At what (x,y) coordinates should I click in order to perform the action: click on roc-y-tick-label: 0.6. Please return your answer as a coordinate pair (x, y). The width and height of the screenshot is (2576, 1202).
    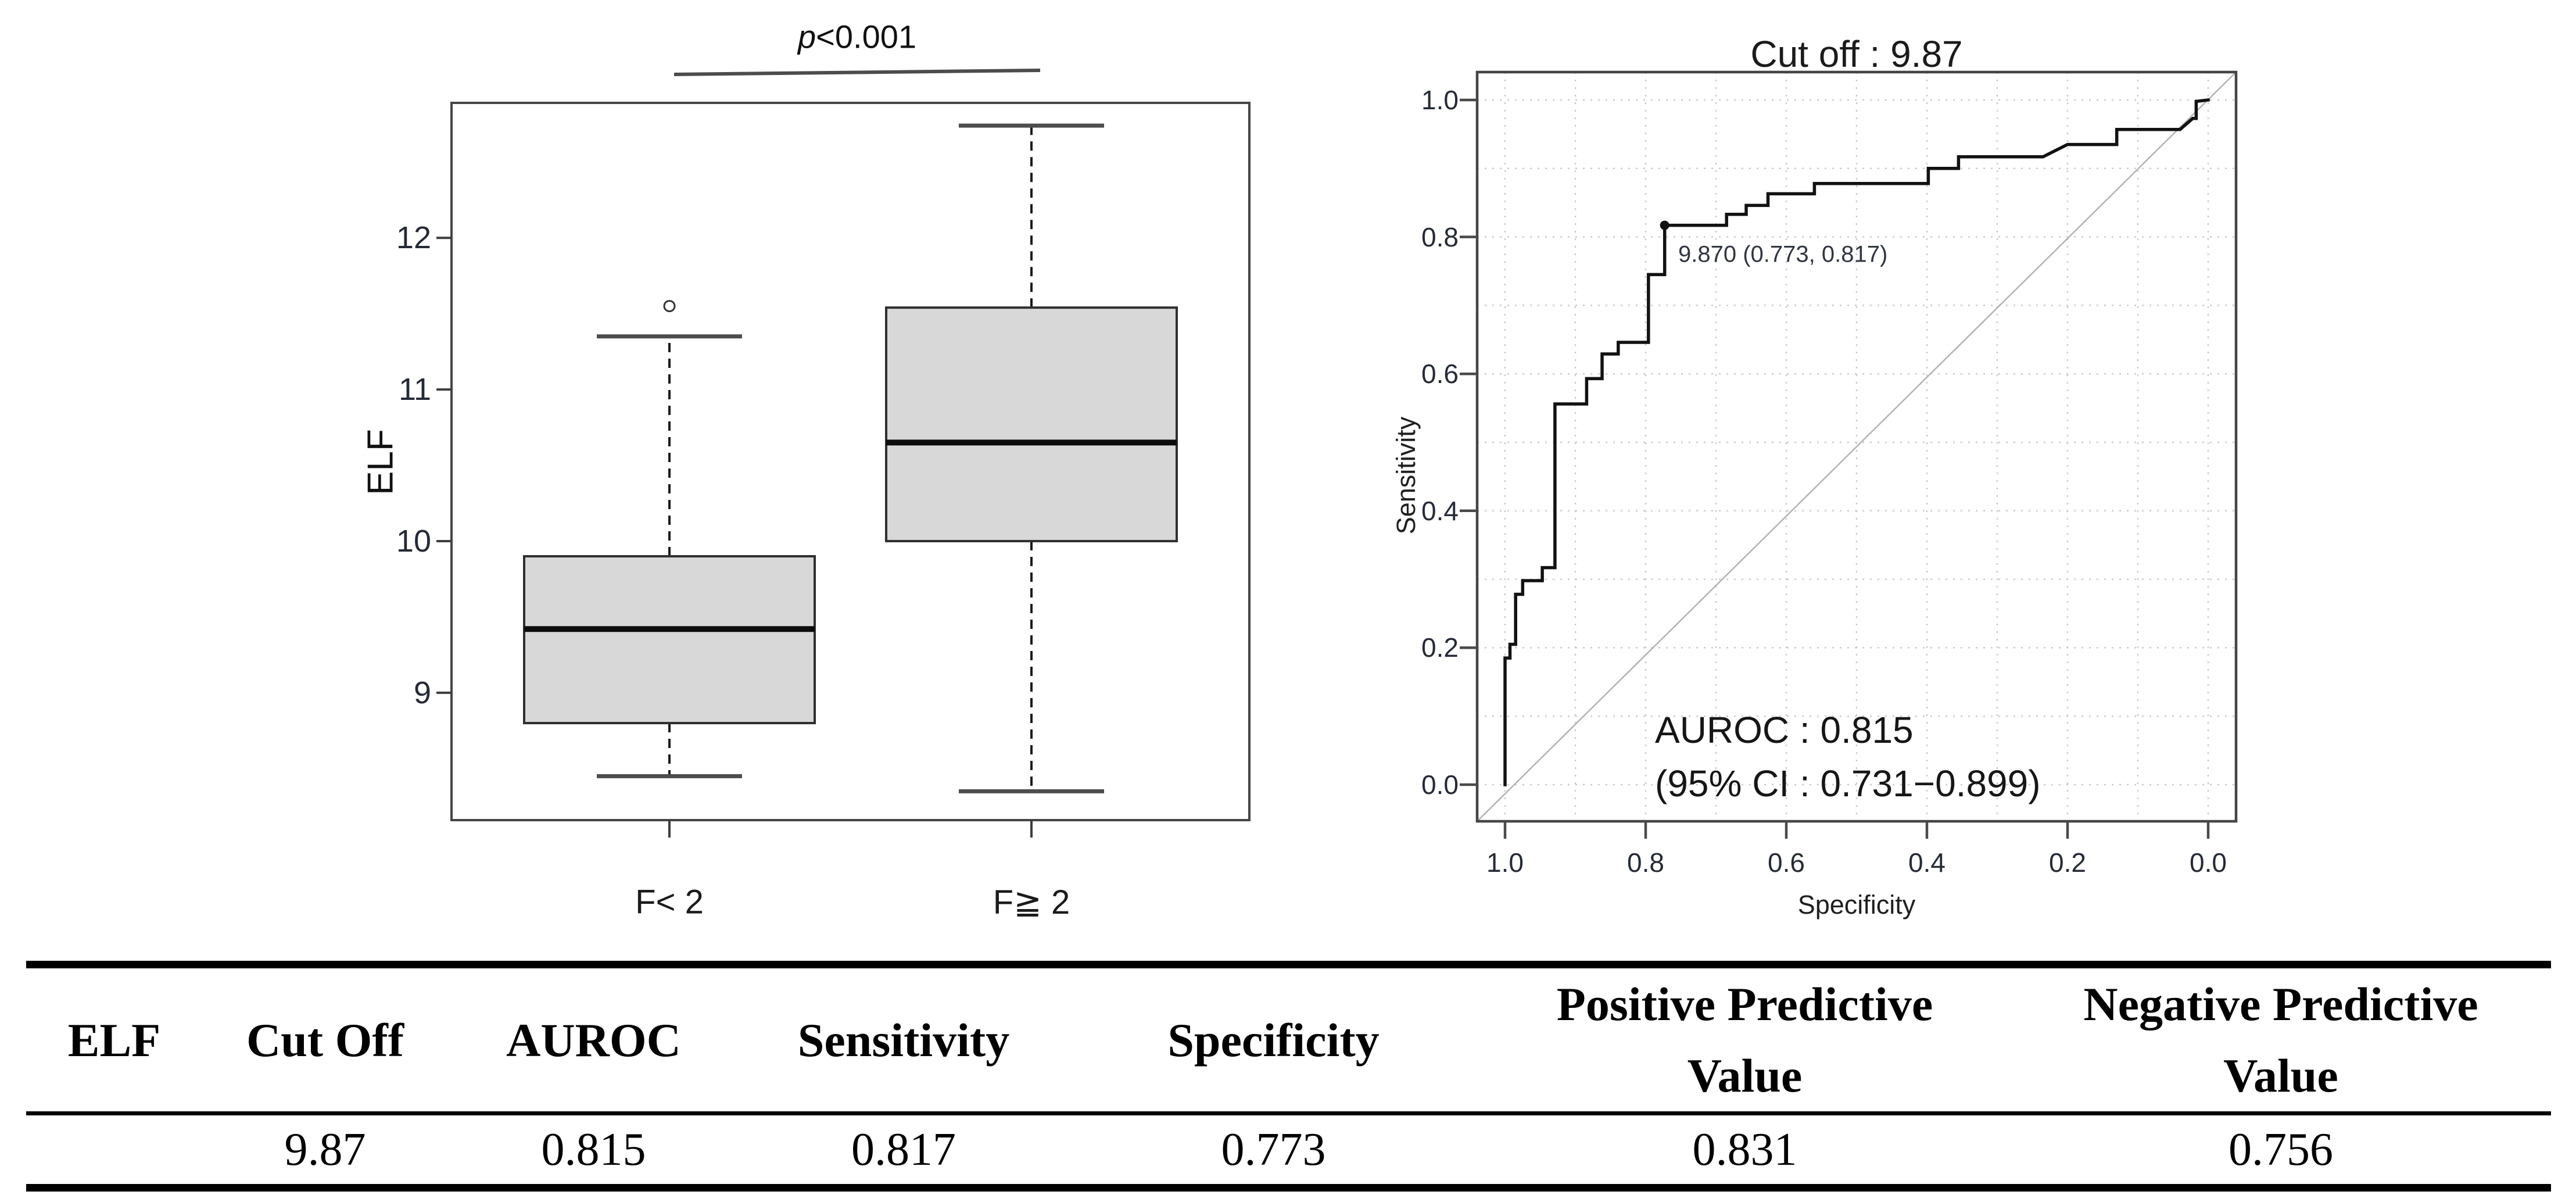
    Looking at the image, I should click on (1440, 374).